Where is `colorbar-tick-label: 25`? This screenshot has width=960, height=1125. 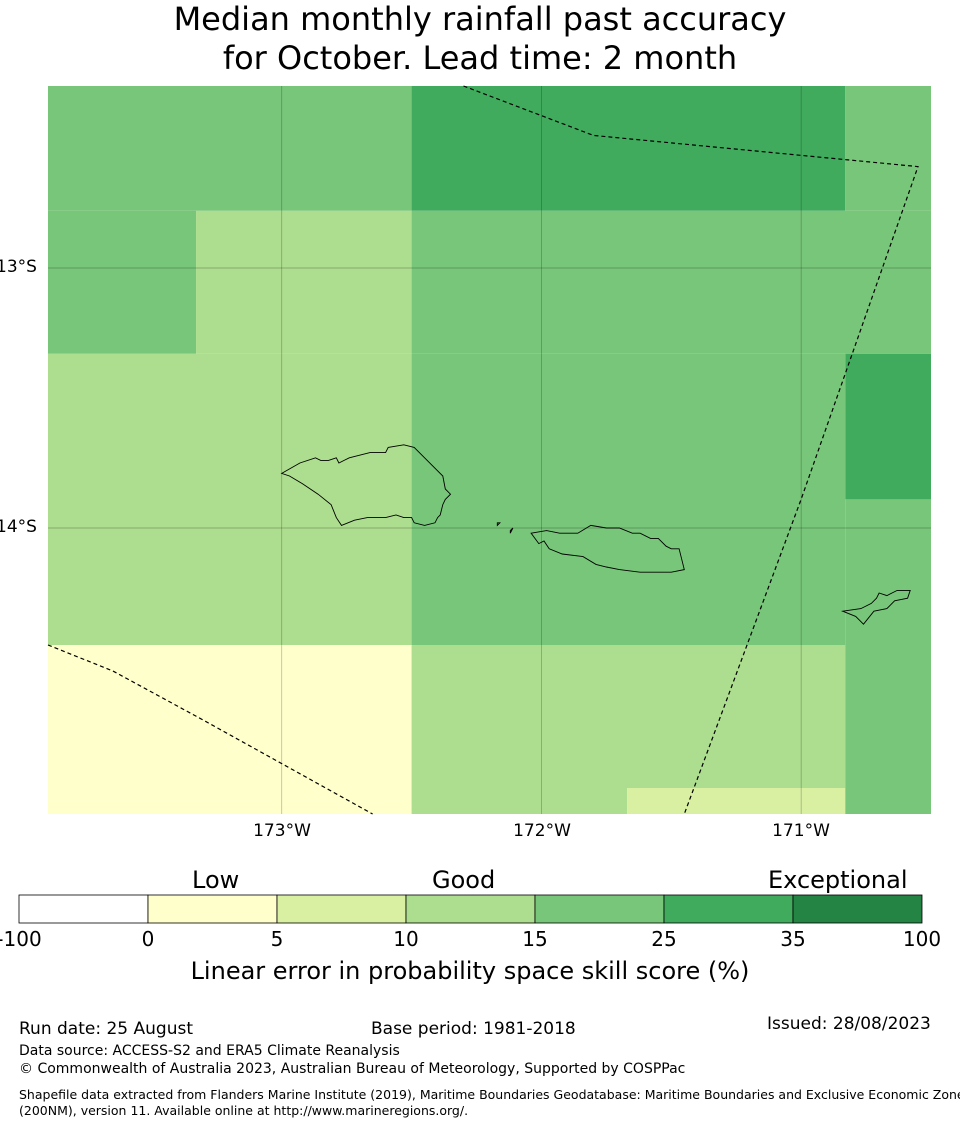
colorbar-tick-label: 25 is located at coordinates (664, 939).